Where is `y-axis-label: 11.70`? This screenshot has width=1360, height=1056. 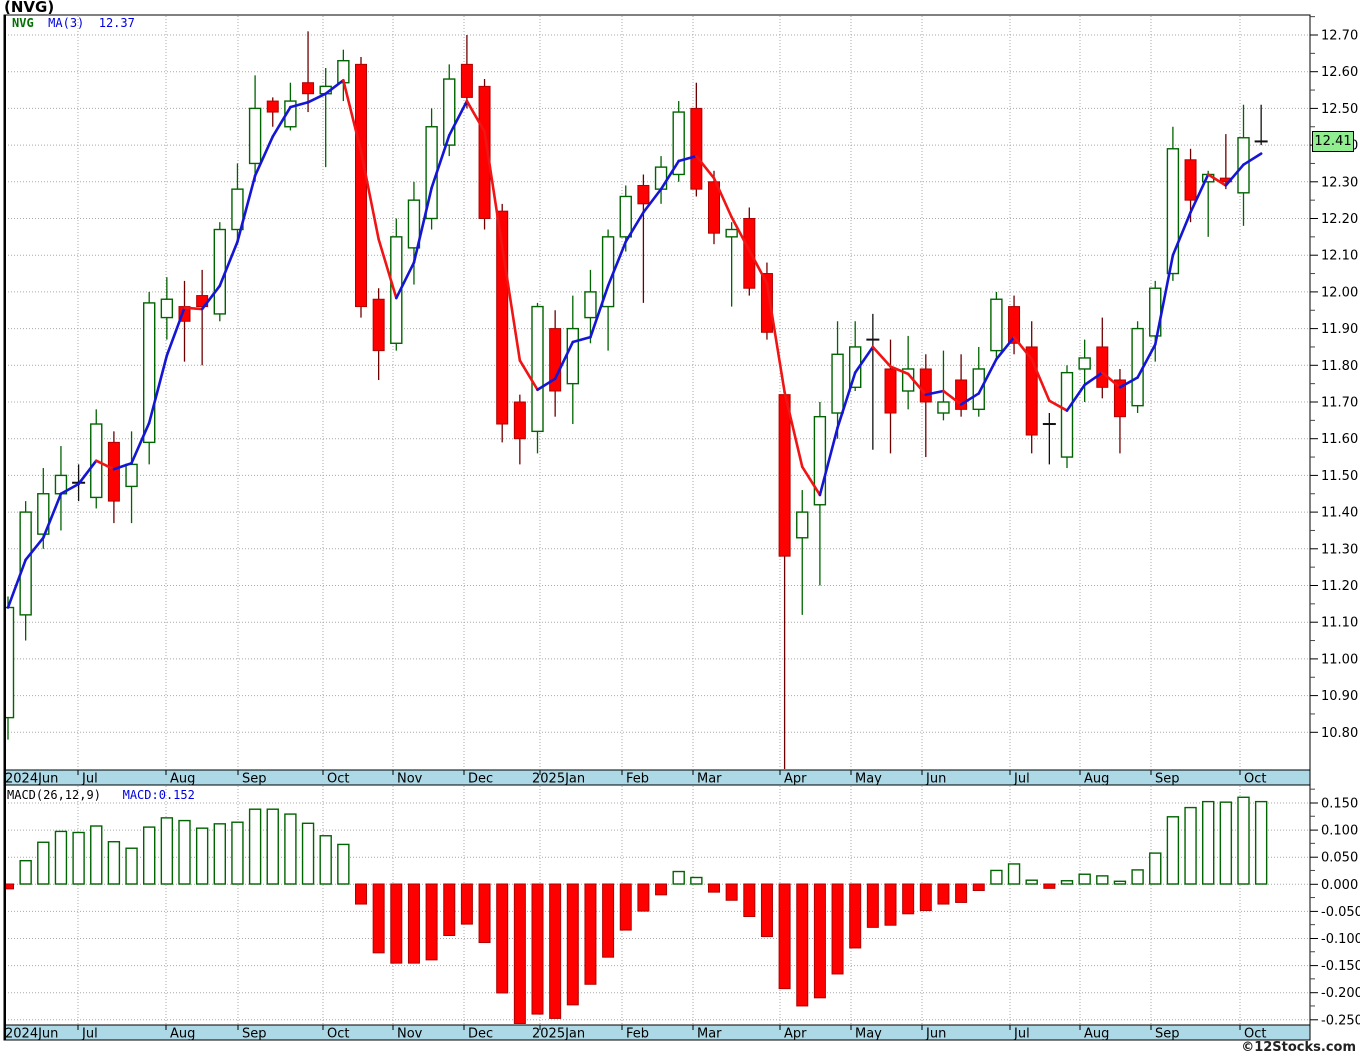 y-axis-label: 11.70 is located at coordinates (1339, 403).